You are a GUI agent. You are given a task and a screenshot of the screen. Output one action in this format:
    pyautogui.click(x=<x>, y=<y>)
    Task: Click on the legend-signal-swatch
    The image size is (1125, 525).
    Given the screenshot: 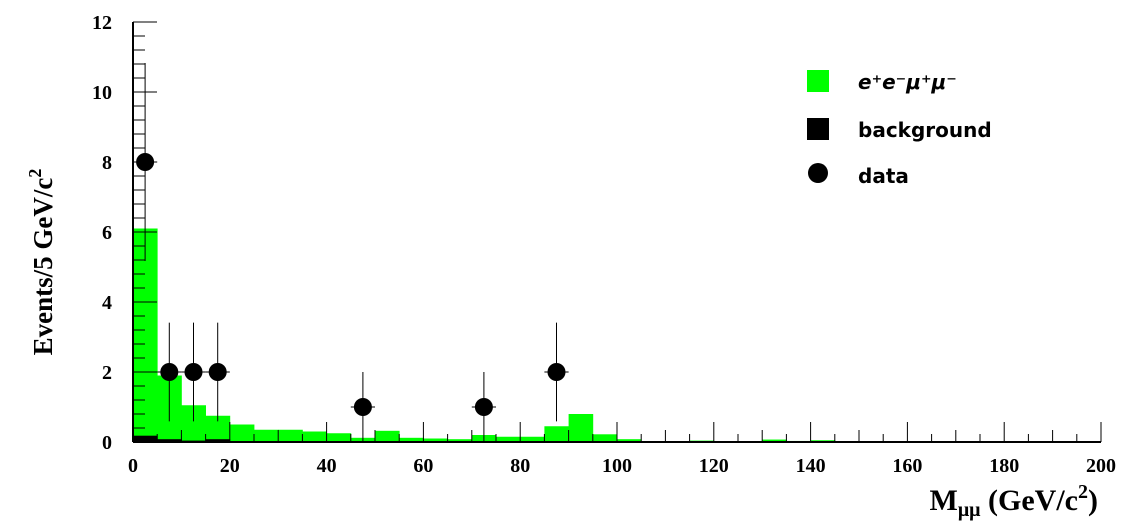 What is the action you would take?
    pyautogui.click(x=818, y=81)
    